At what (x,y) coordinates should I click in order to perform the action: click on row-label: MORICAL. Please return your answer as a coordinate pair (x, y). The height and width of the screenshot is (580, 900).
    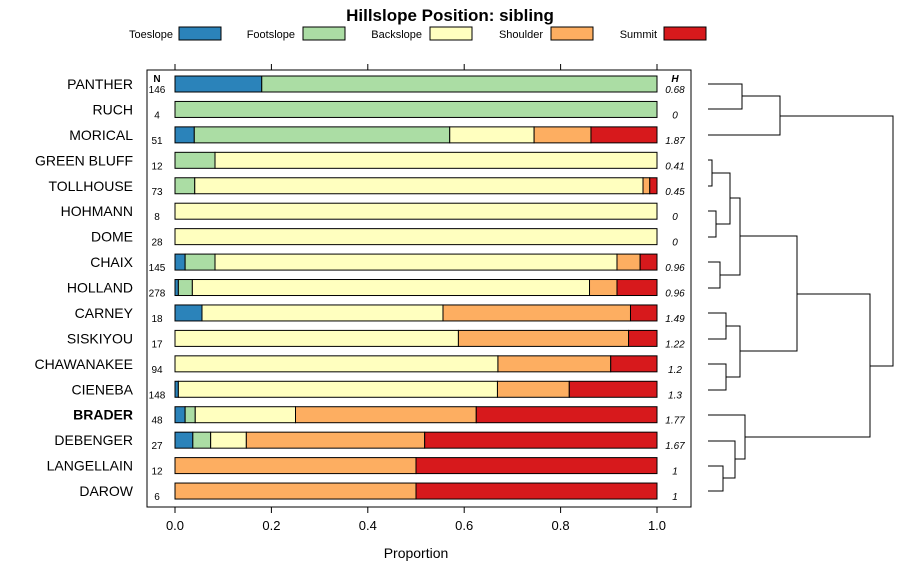
    Looking at the image, I should click on (101, 135).